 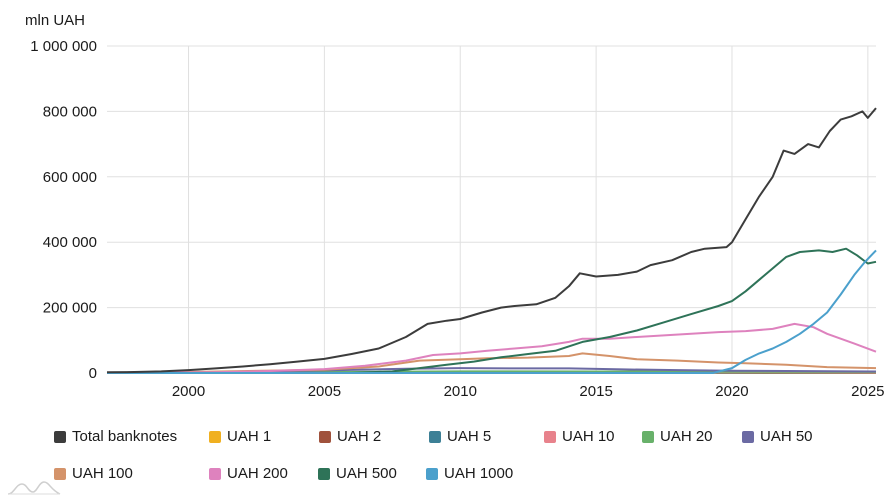 What do you see at coordinates (324, 391) in the screenshot?
I see `x-tick-label: 2005` at bounding box center [324, 391].